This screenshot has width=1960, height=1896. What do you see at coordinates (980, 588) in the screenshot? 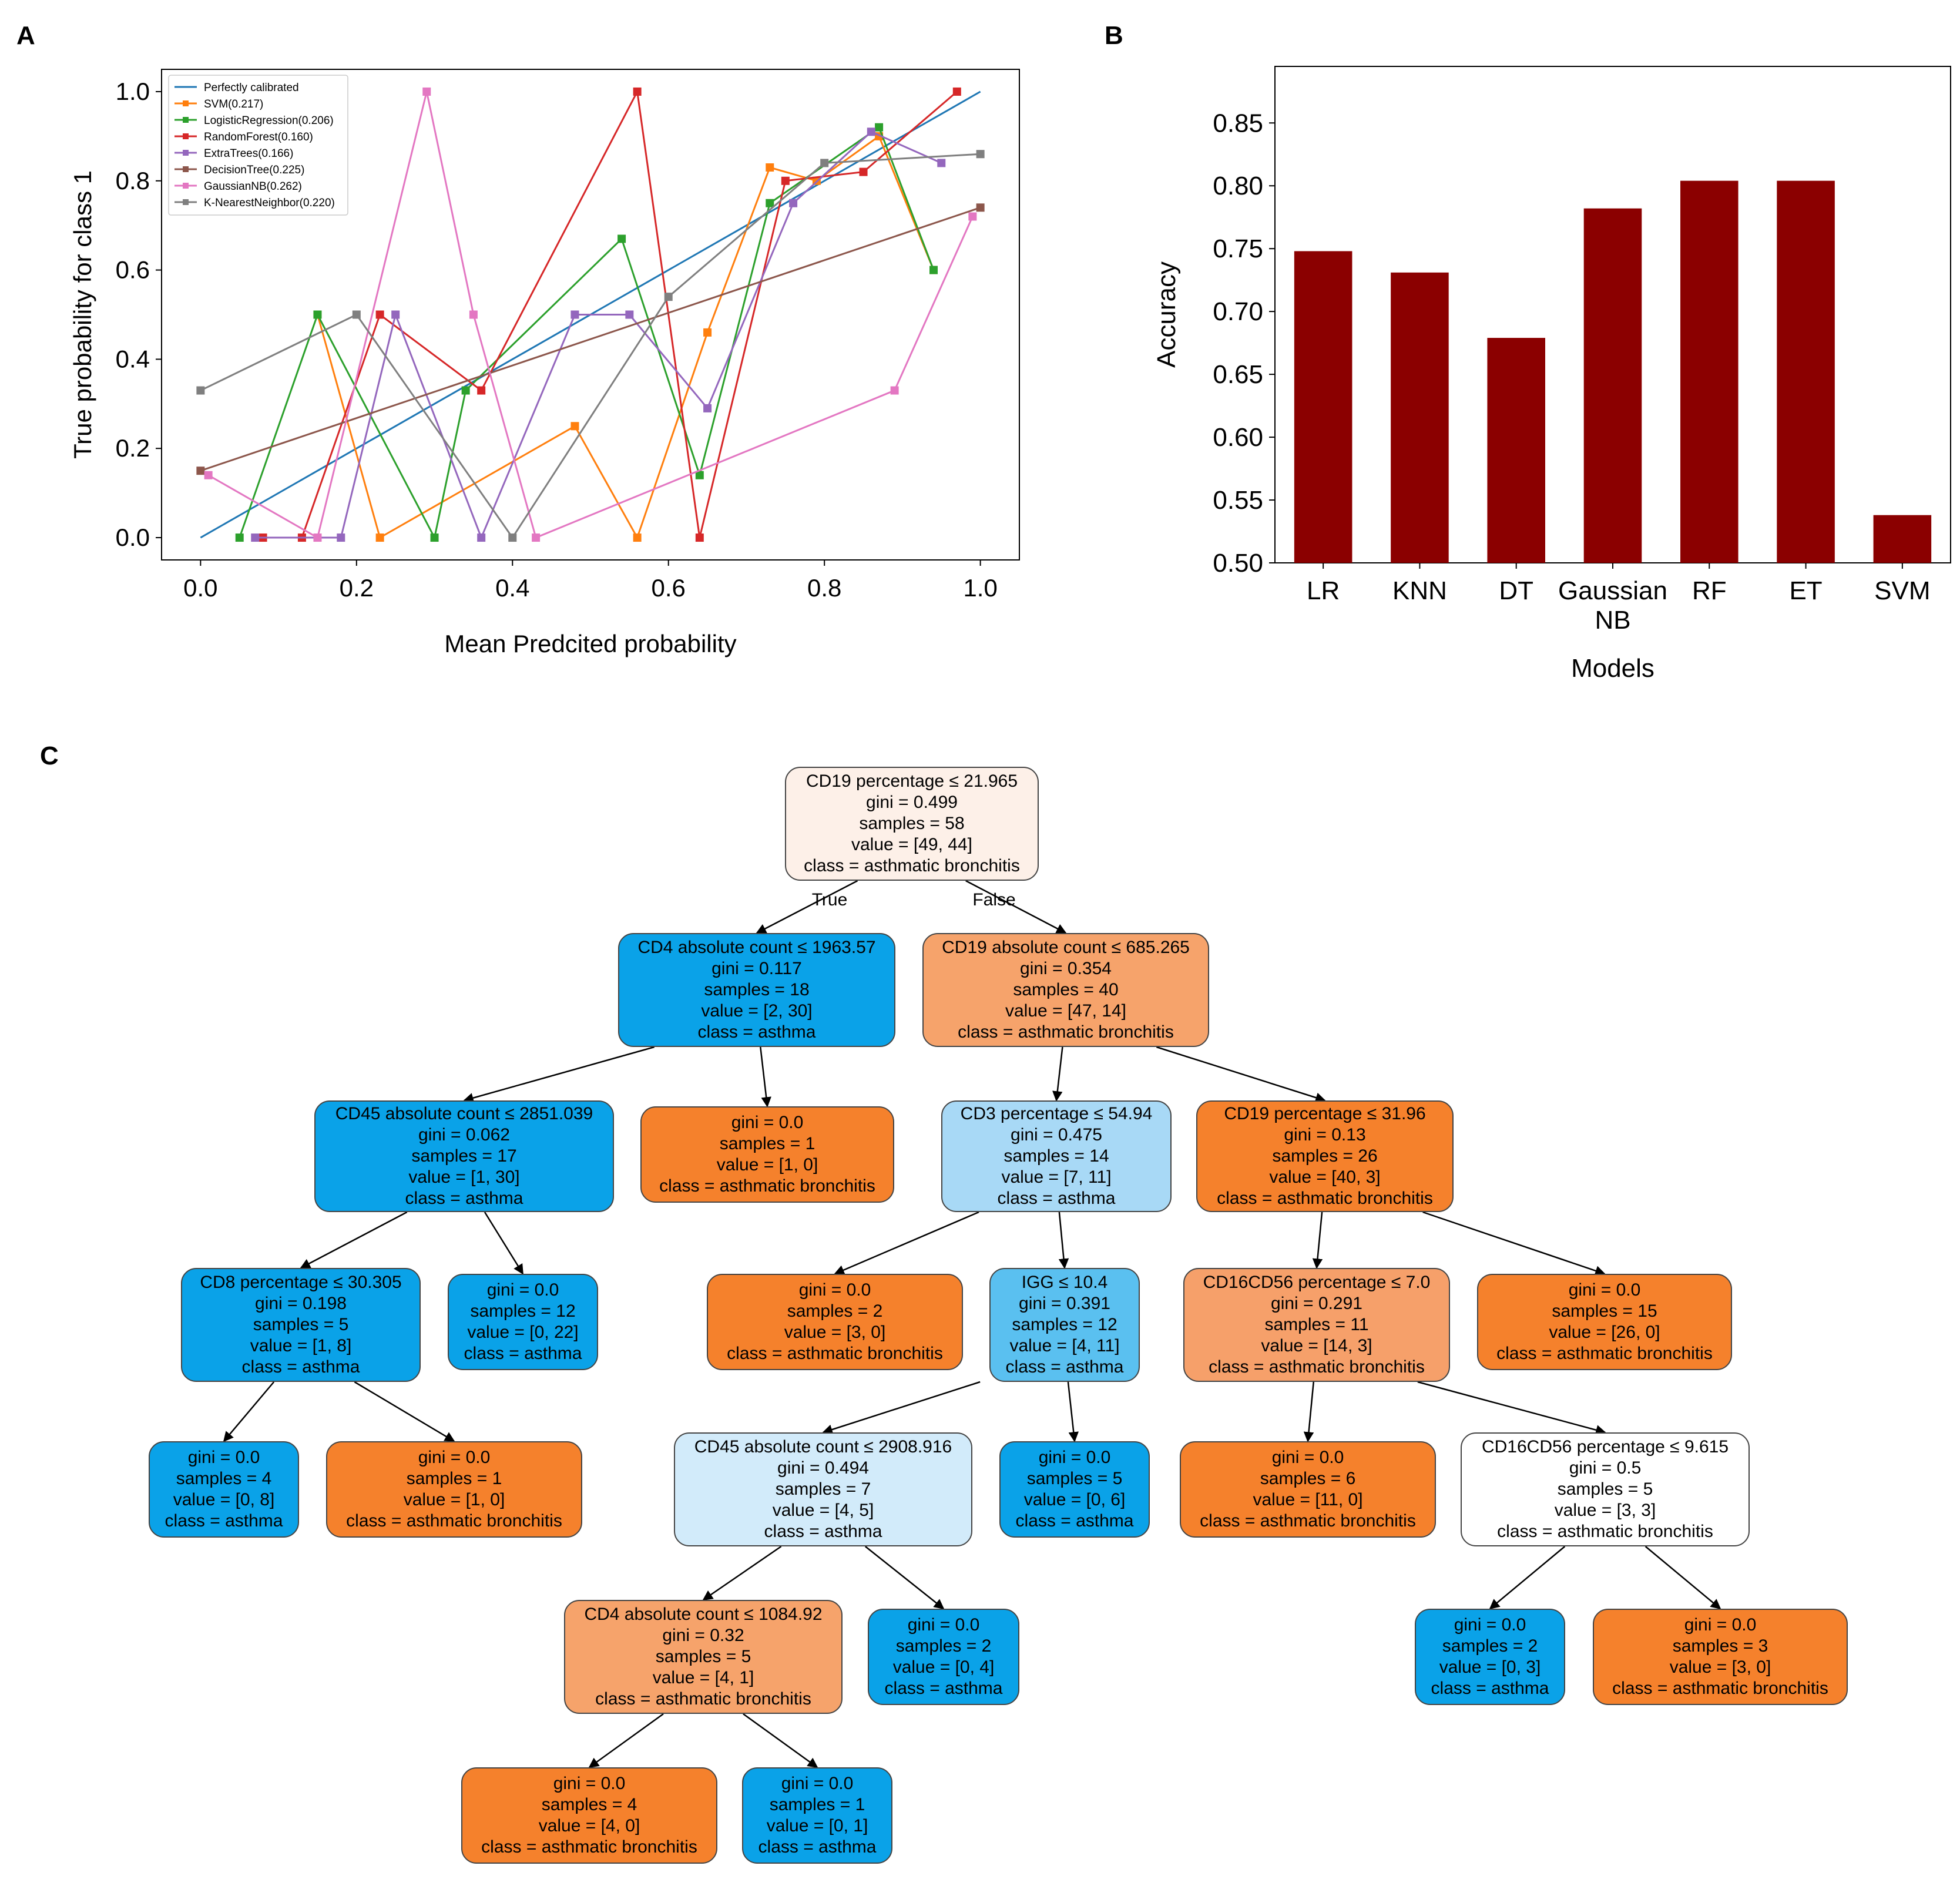
I see `x-tick-label: 1.0` at bounding box center [980, 588].